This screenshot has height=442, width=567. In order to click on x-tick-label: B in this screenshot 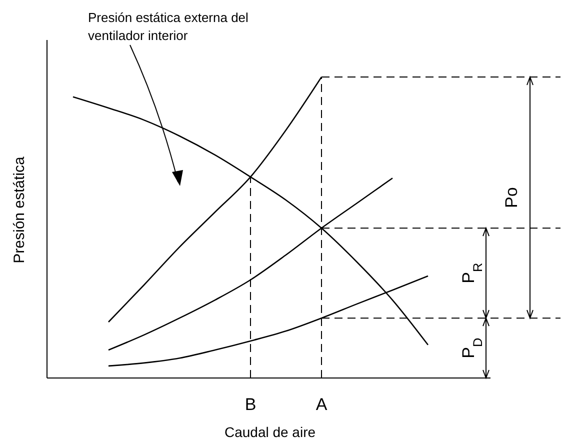, I will do `click(250, 404)`.